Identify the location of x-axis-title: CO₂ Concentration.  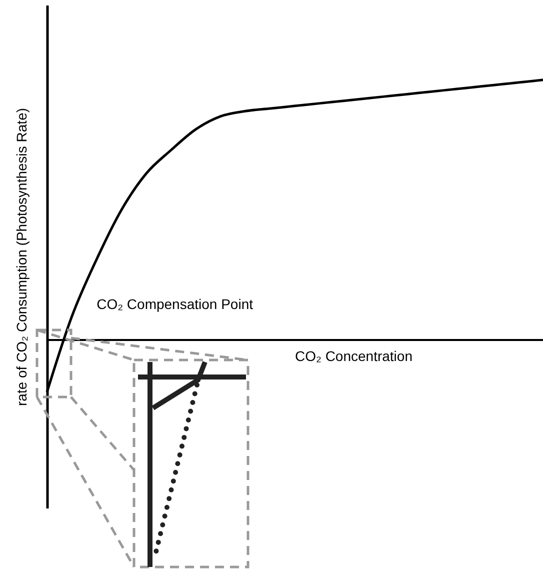
(353, 356).